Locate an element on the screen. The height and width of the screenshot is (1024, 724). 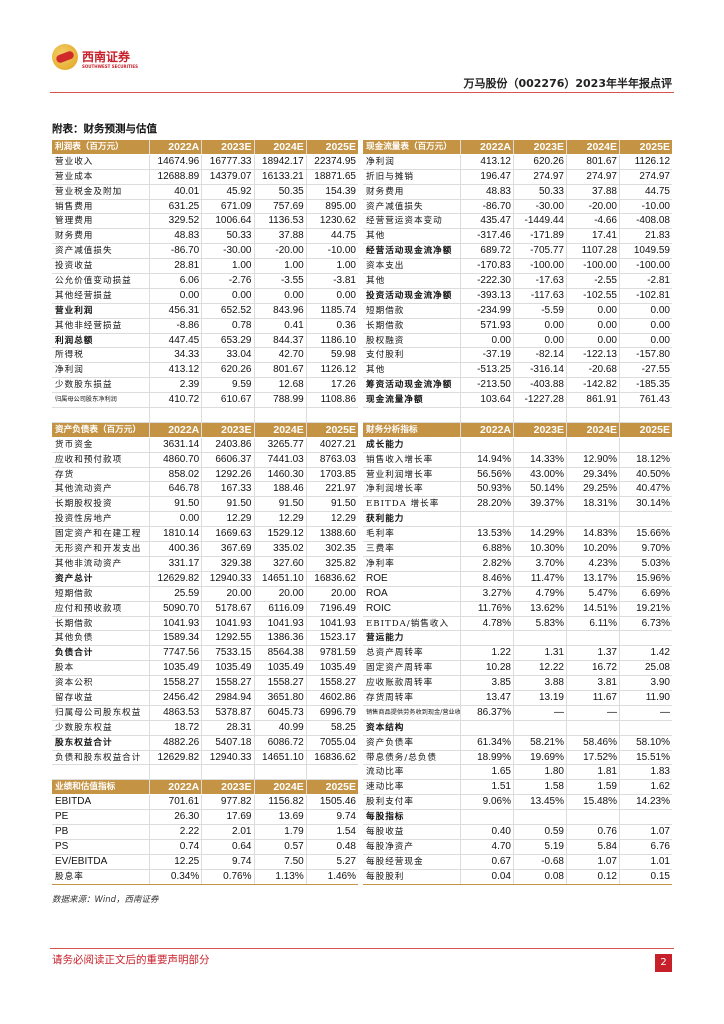
table-row: 利润总额 447.45 653.29 844.37 1186.10 is located at coordinates (205, 341).